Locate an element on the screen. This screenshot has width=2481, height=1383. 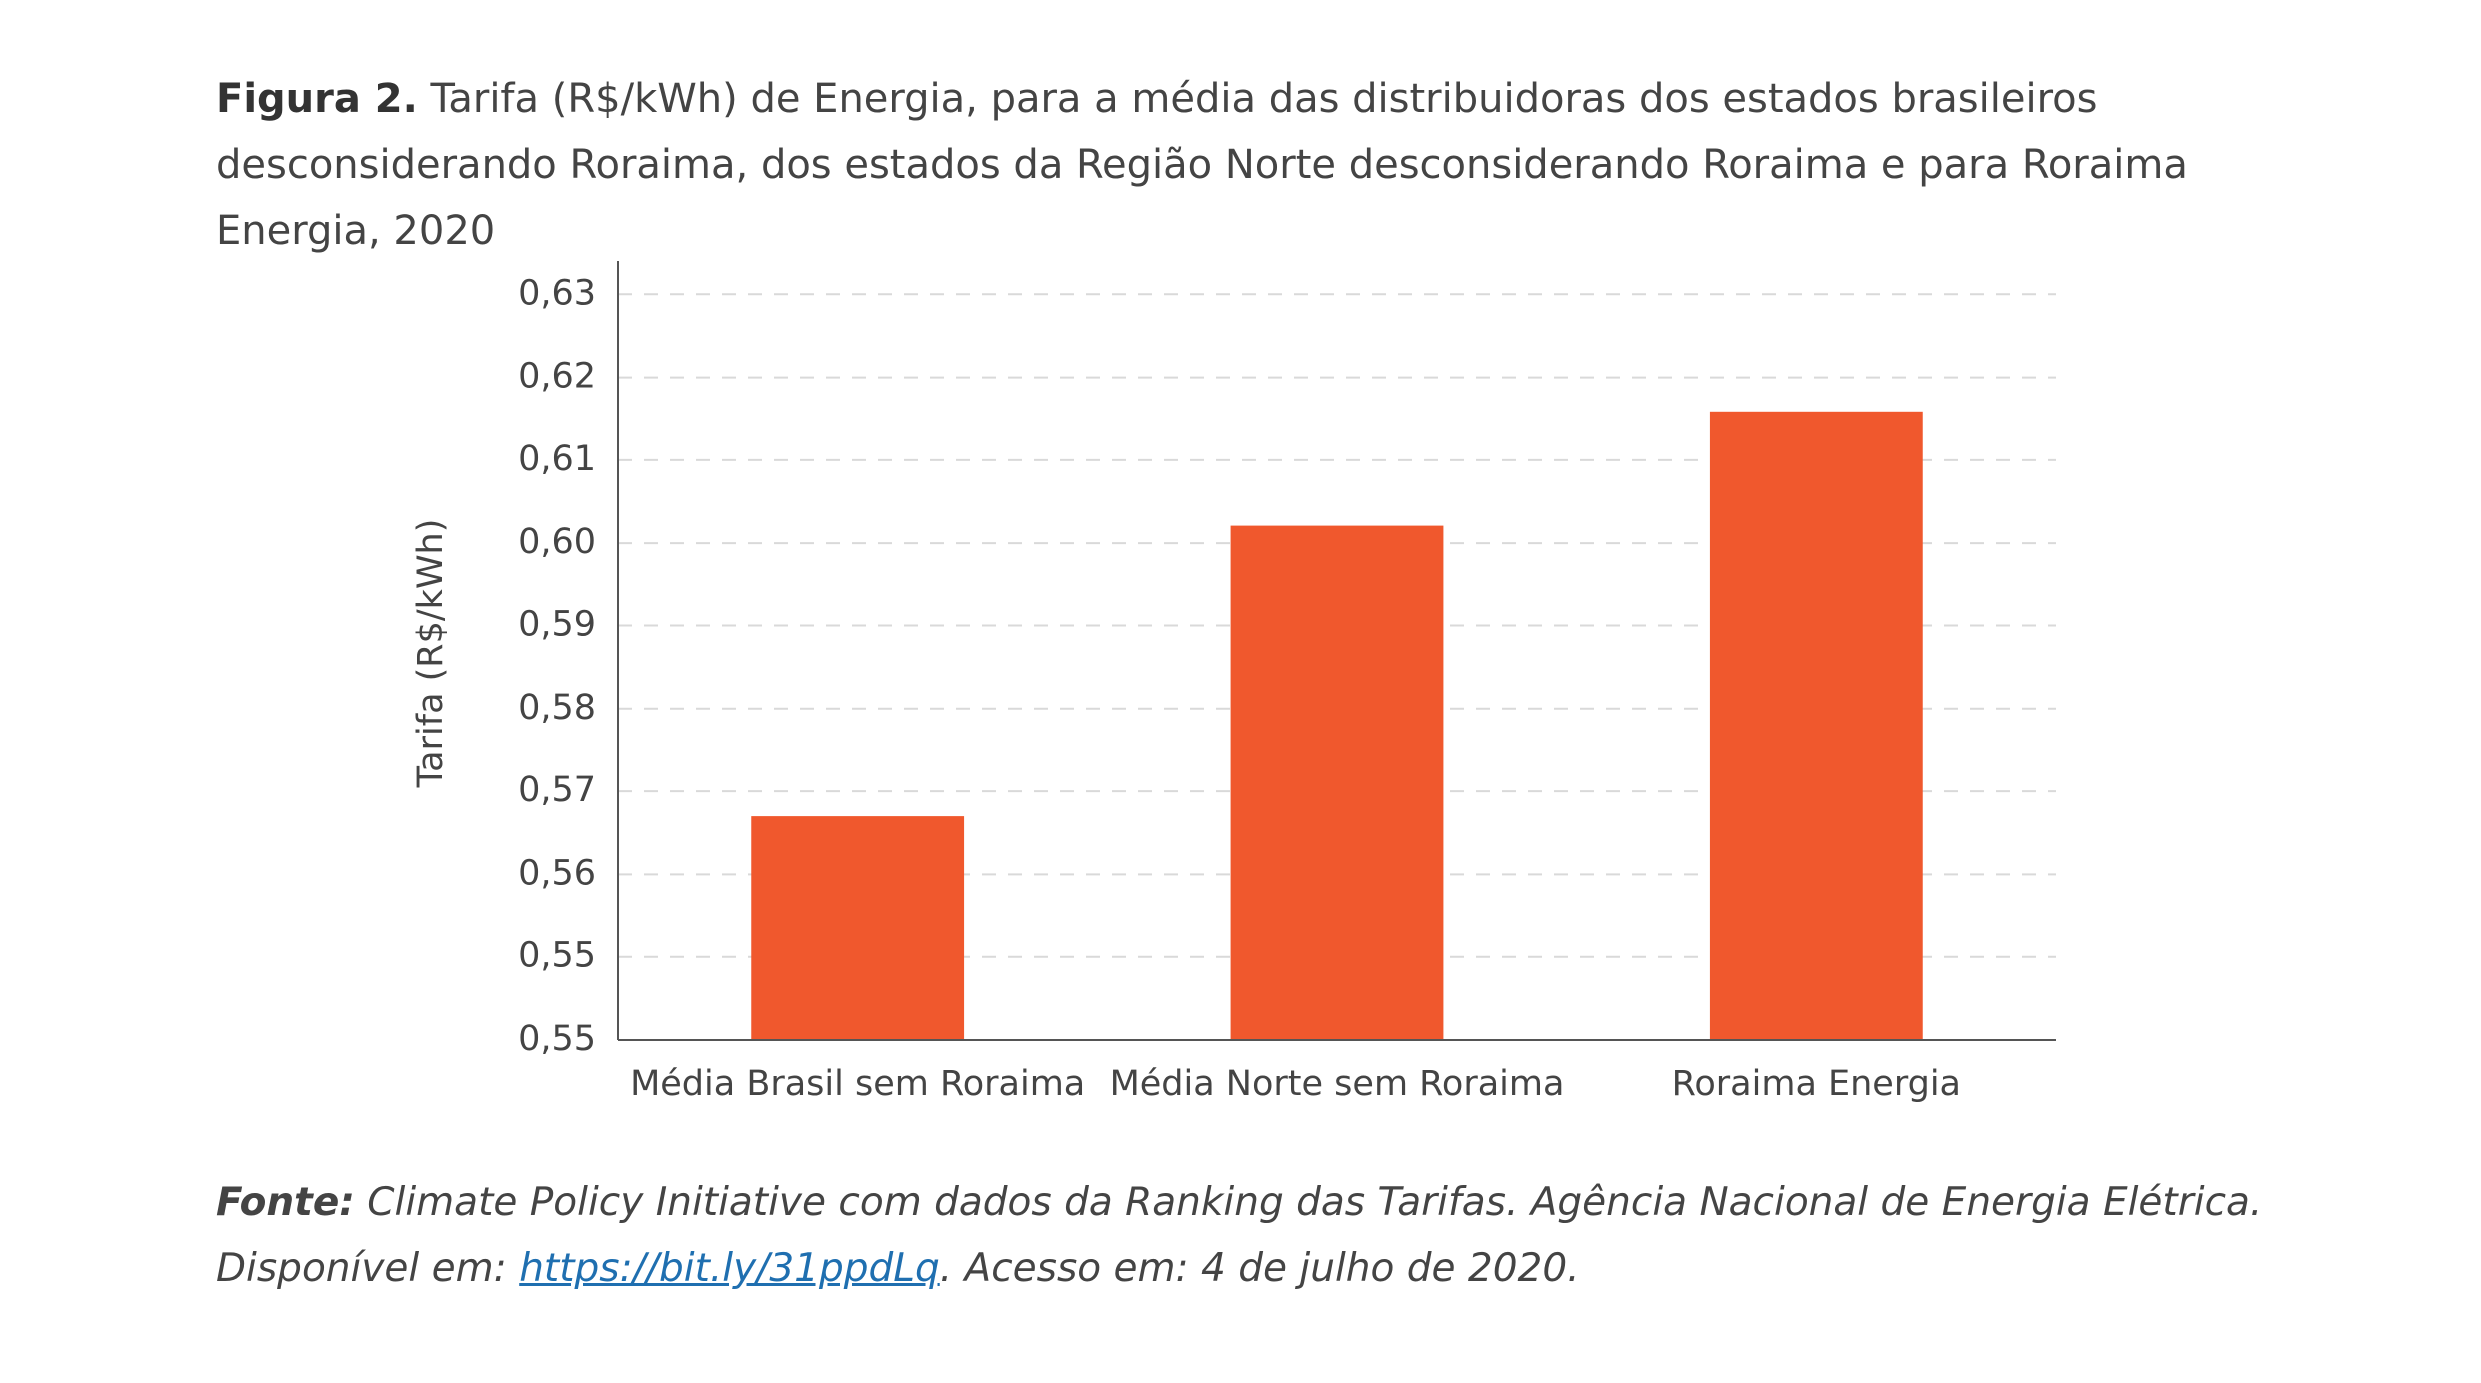
y-tick-label: 0,63 is located at coordinates (557, 293).